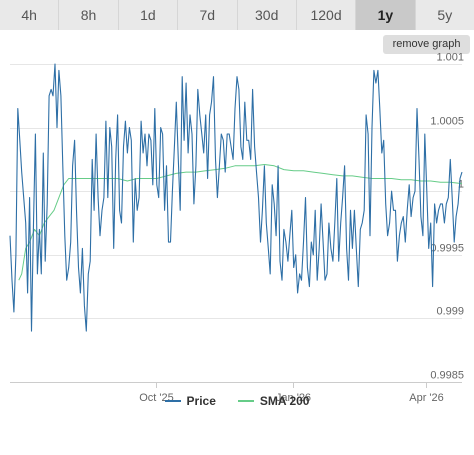 This screenshot has height=455, width=474. Describe the element at coordinates (447, 376) in the screenshot. I see `y-tick-label: 0.9985` at that location.